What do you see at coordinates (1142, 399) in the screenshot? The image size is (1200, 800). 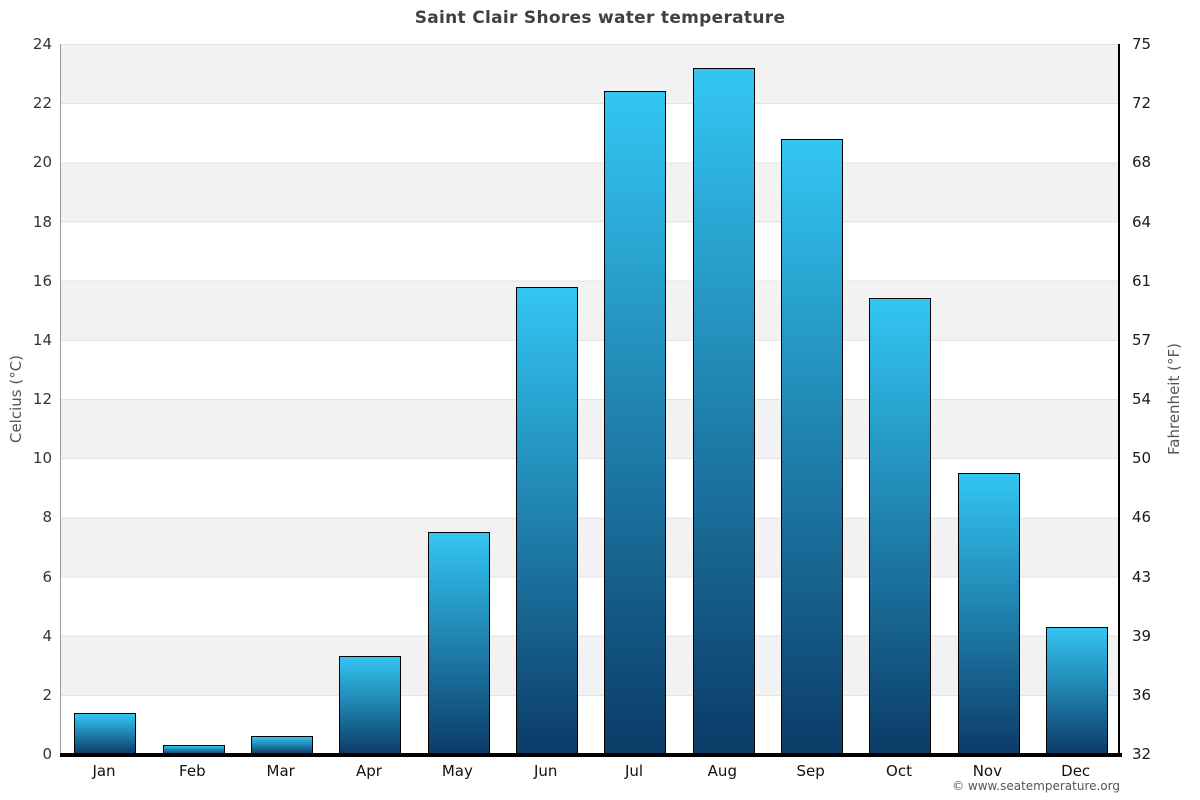 I see `y-tick-fahrenheit-54: 54` at bounding box center [1142, 399].